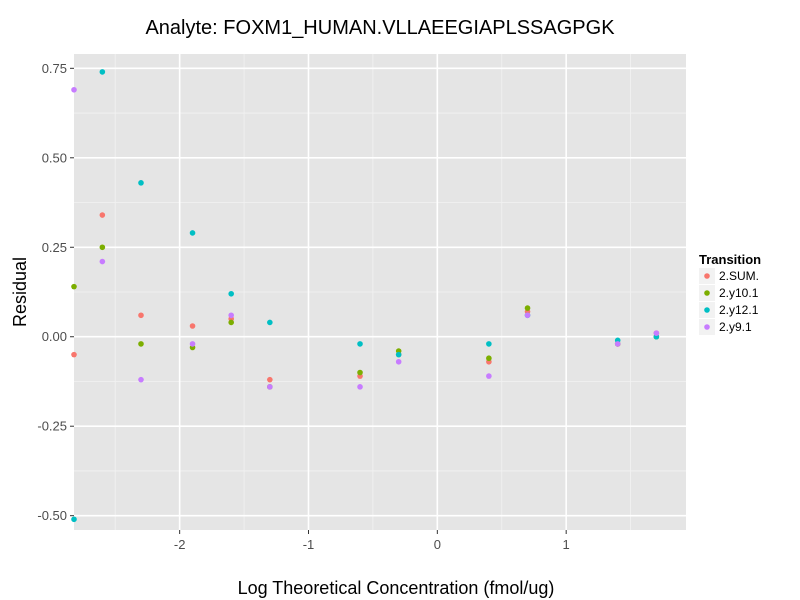  I want to click on legend: Transition 2.SUM. 2.y10.1 2.y12.1 2.y9.1, so click(730, 293).